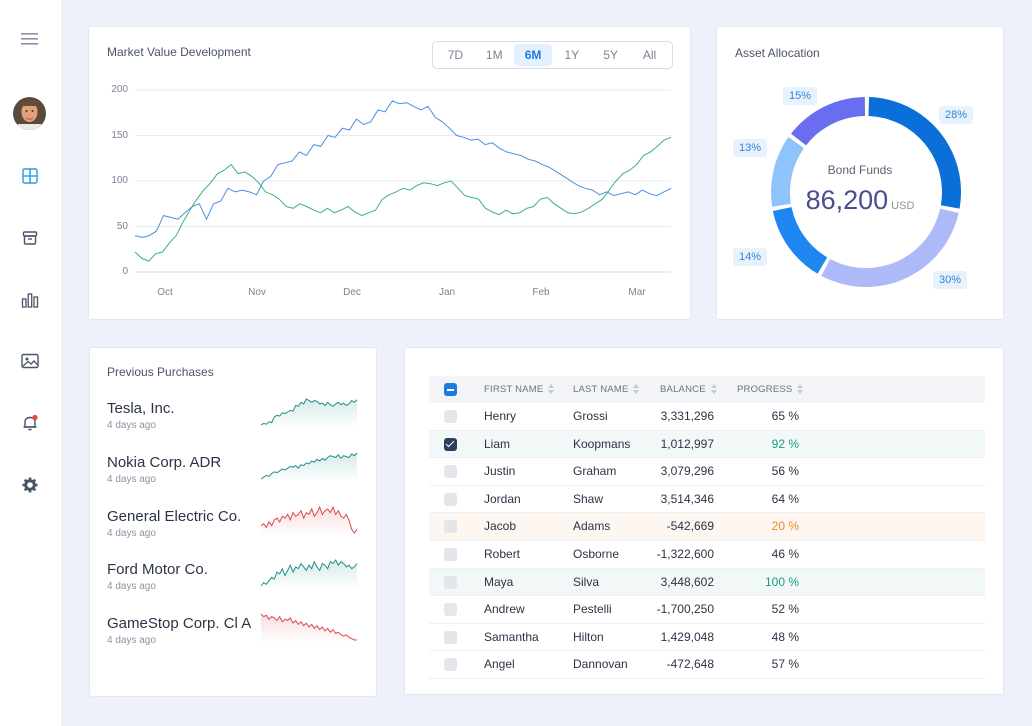 Image resolution: width=1032 pixels, height=726 pixels. What do you see at coordinates (30, 300) in the screenshot?
I see `bar-chart-icon` at bounding box center [30, 300].